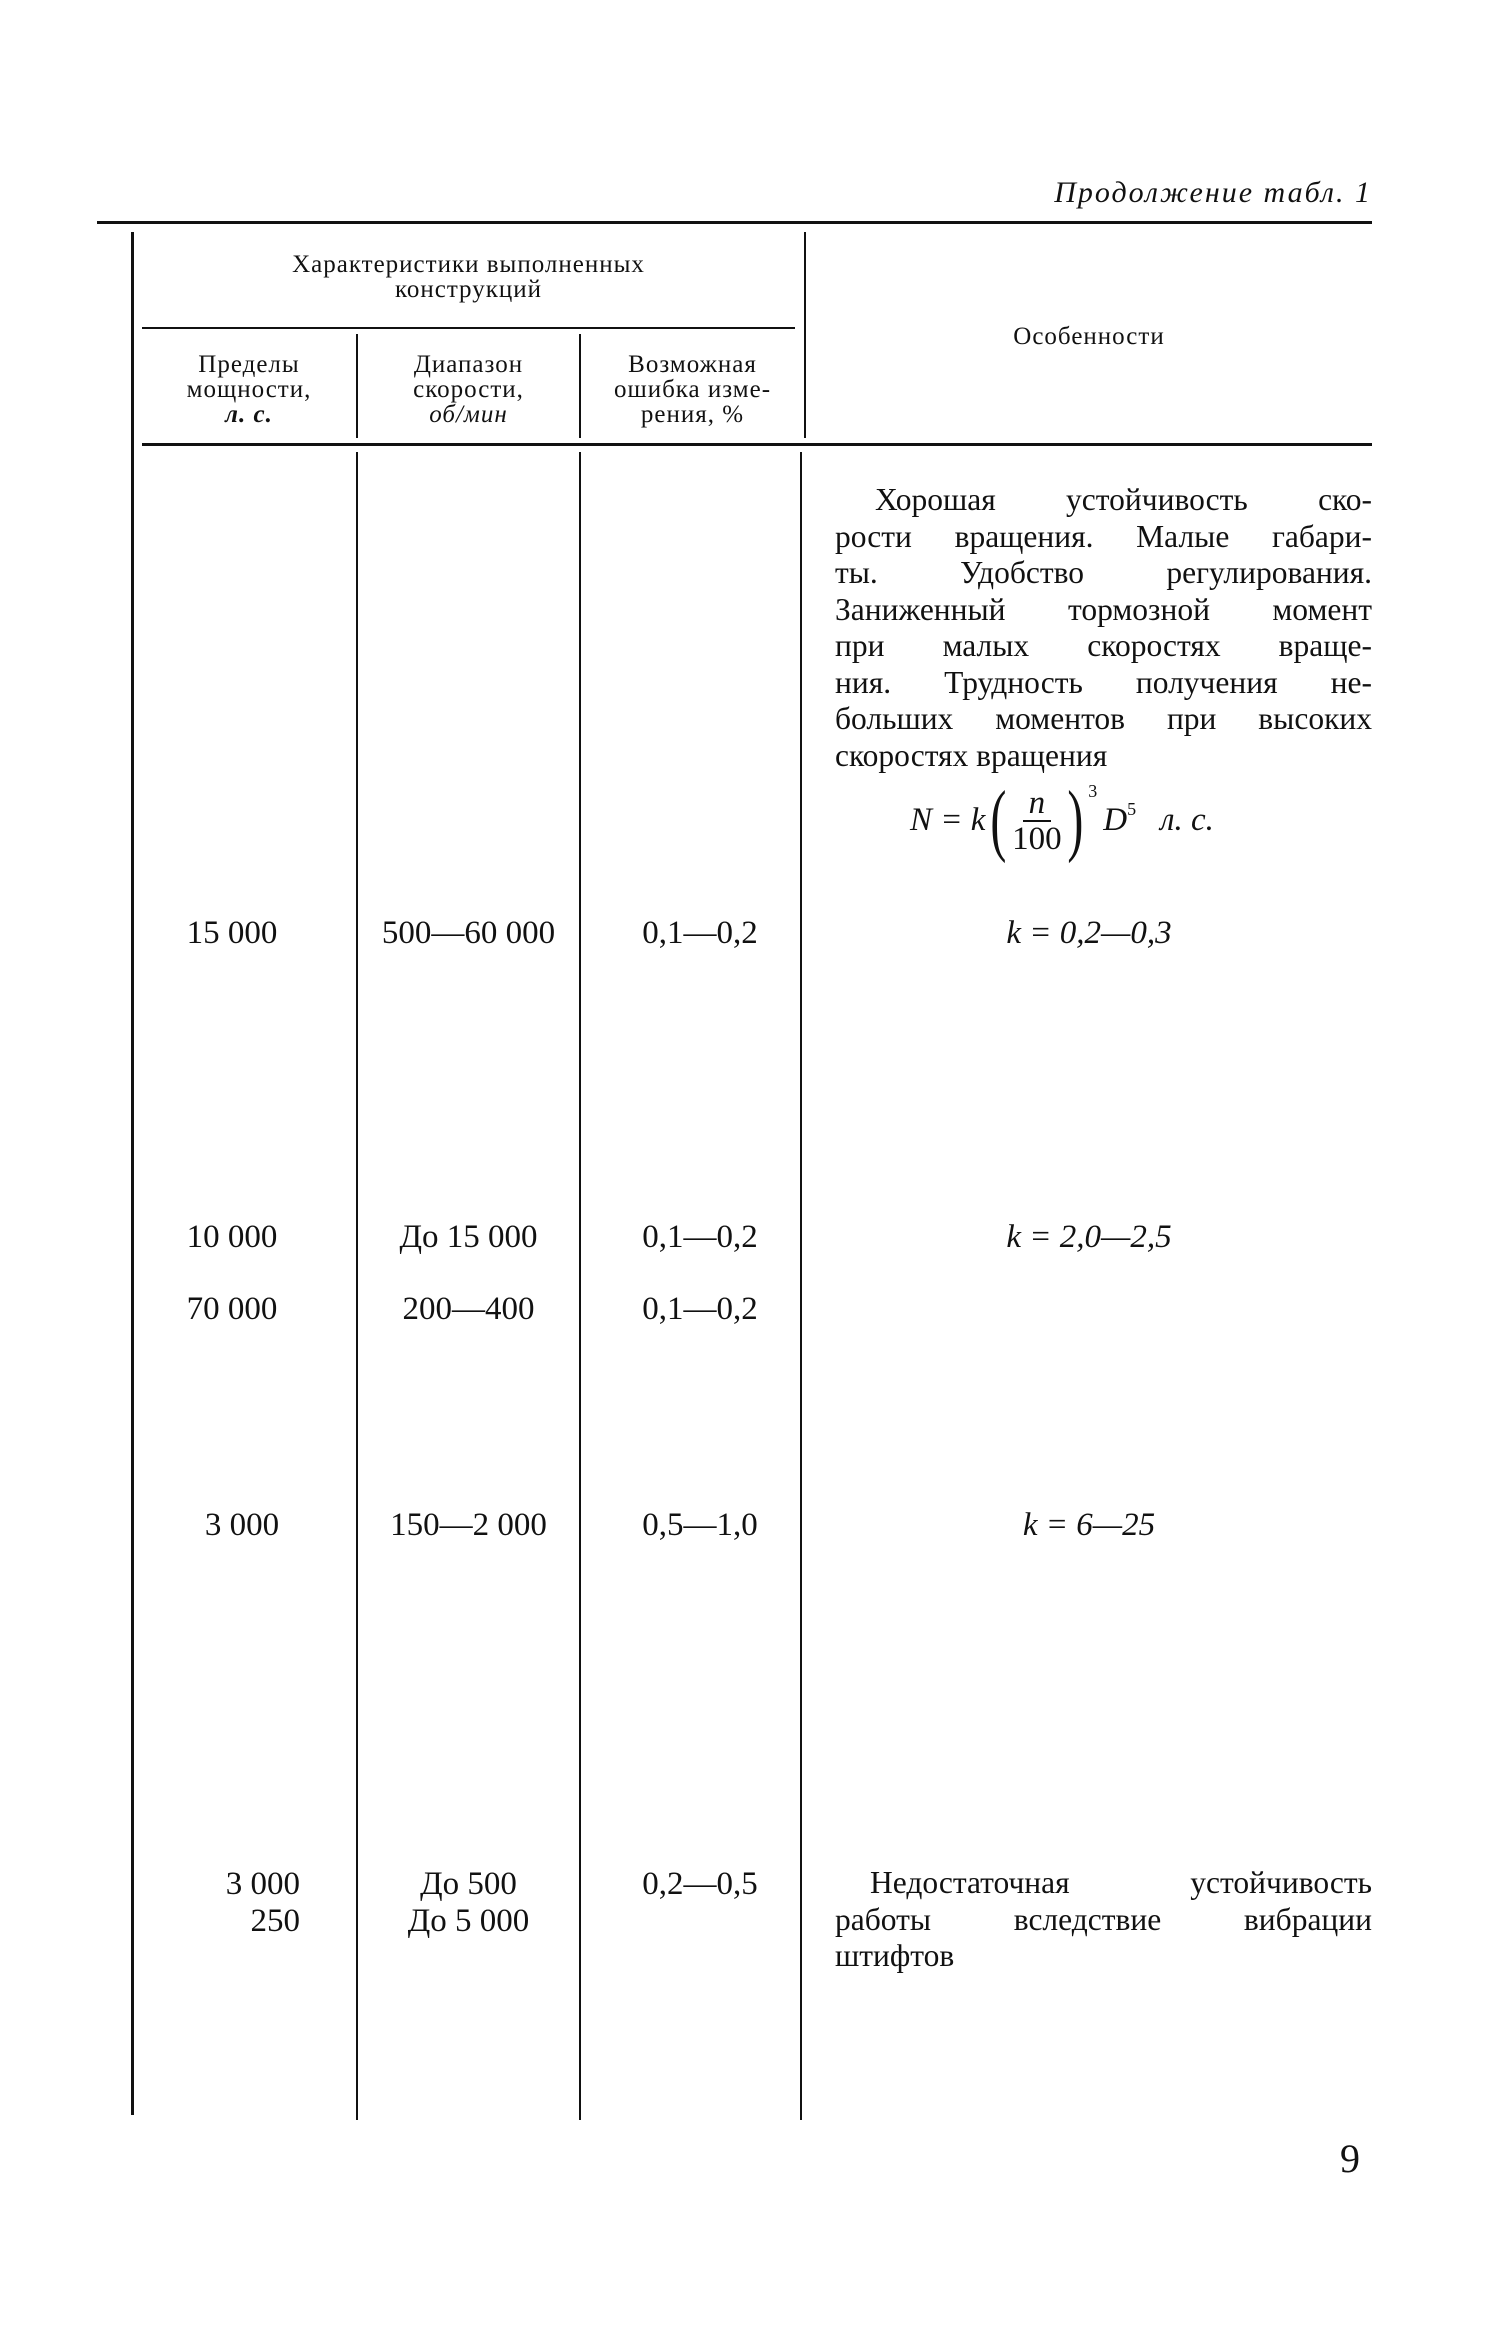  What do you see at coordinates (1089, 1525) in the screenshot?
I see `cell-feature: k = 6—25` at bounding box center [1089, 1525].